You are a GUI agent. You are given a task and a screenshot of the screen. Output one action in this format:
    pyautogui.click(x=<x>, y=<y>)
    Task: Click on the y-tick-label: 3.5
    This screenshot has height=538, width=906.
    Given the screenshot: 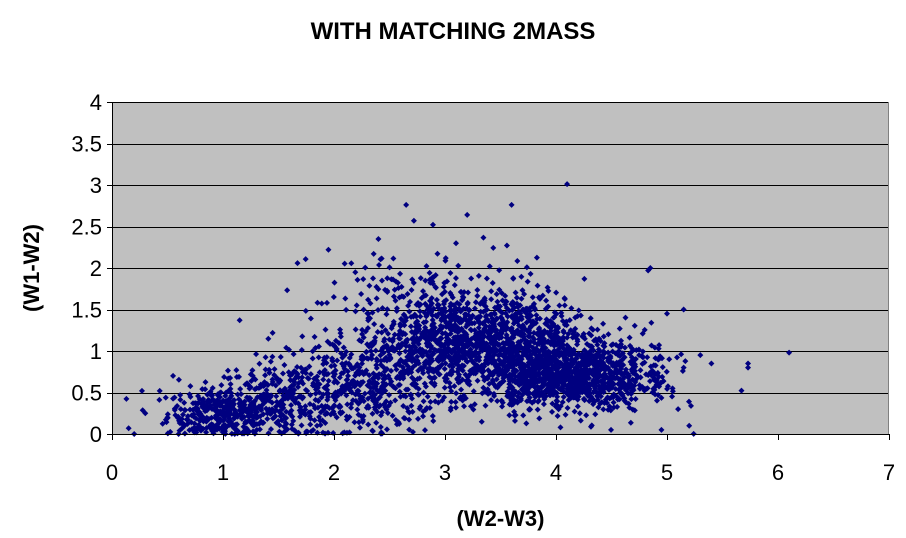 What is the action you would take?
    pyautogui.click(x=86, y=144)
    